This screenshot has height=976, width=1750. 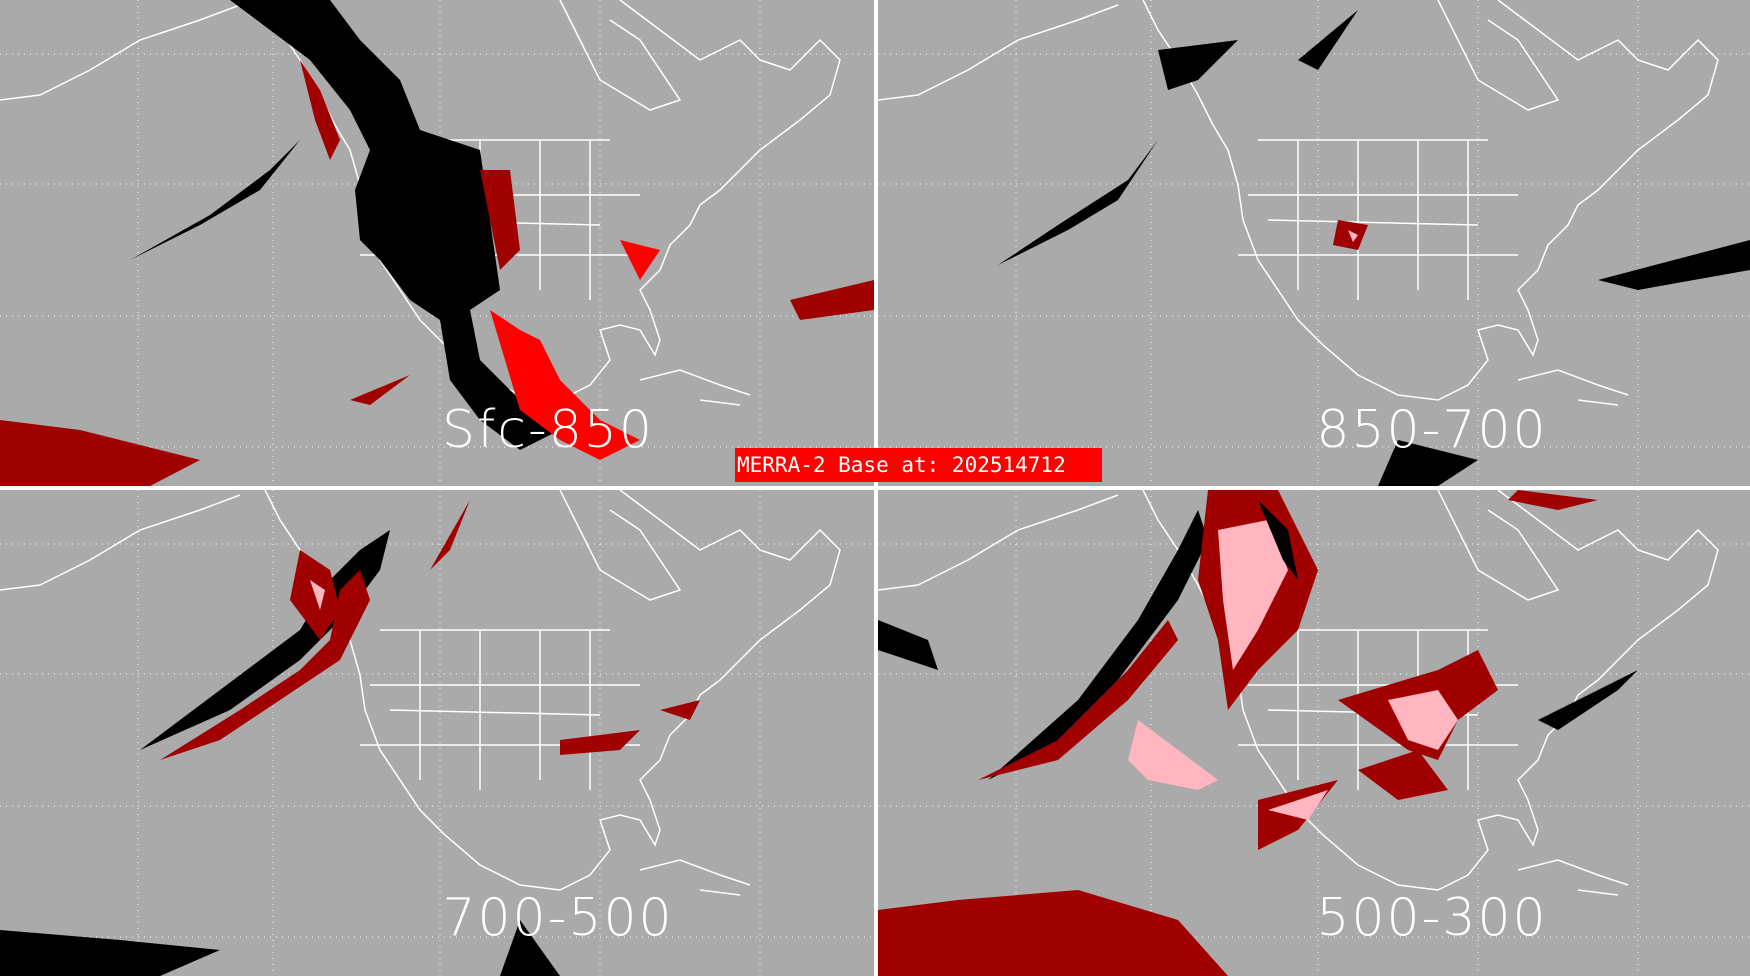 I want to click on base-date-banner: MERRA-2 Base at: 202514712, so click(x=918, y=465).